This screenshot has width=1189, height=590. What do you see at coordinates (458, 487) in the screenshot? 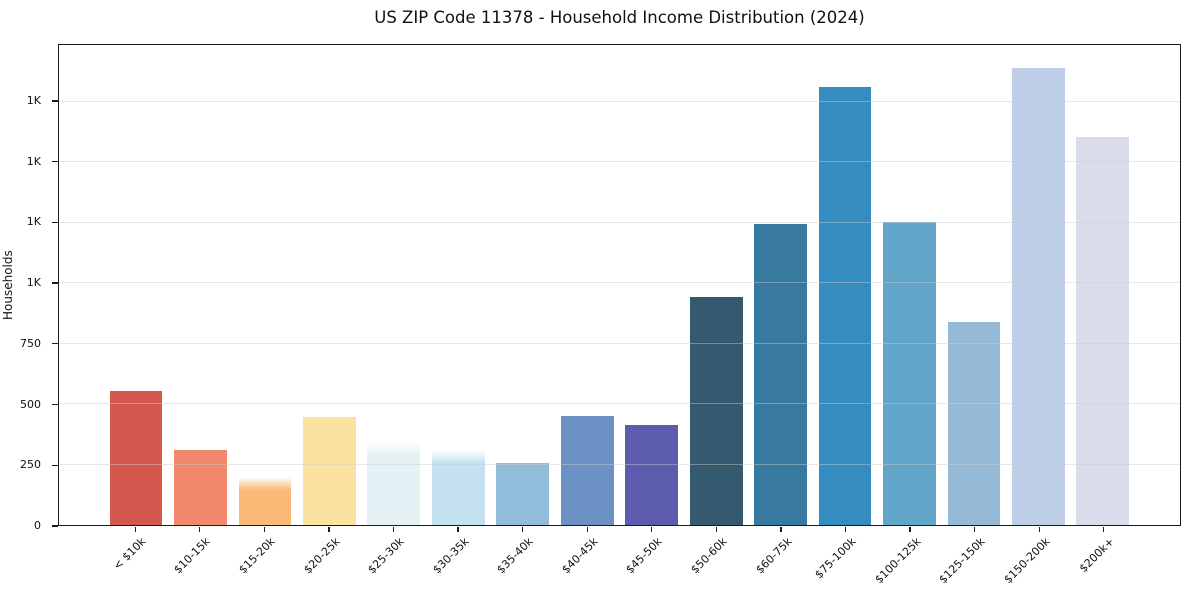
I see `bar-$30-35k` at bounding box center [458, 487].